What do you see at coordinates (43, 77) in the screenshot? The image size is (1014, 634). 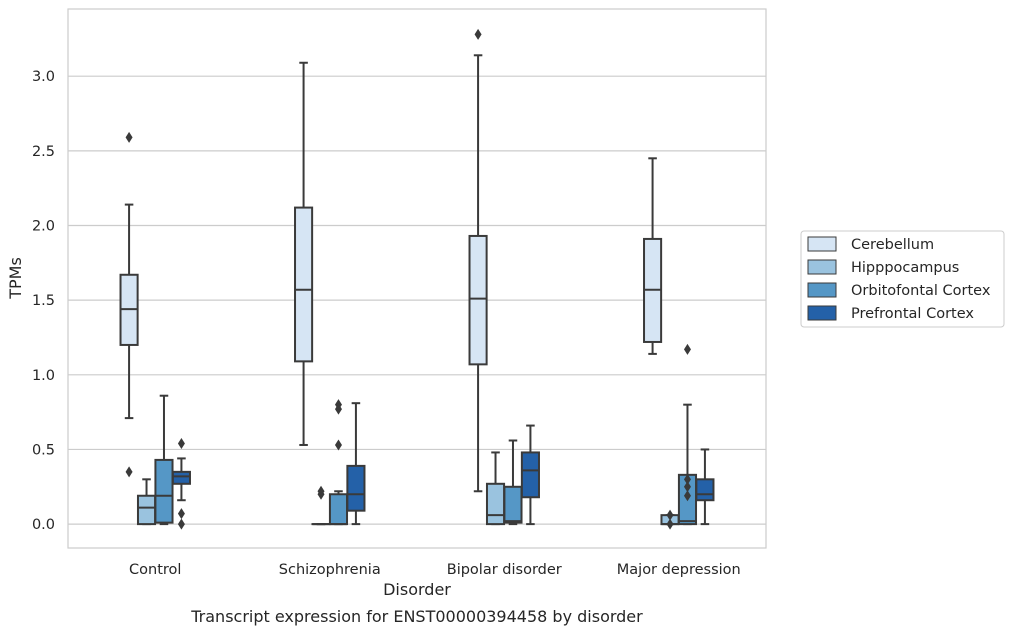 I see `y-tick-label: 3.0` at bounding box center [43, 77].